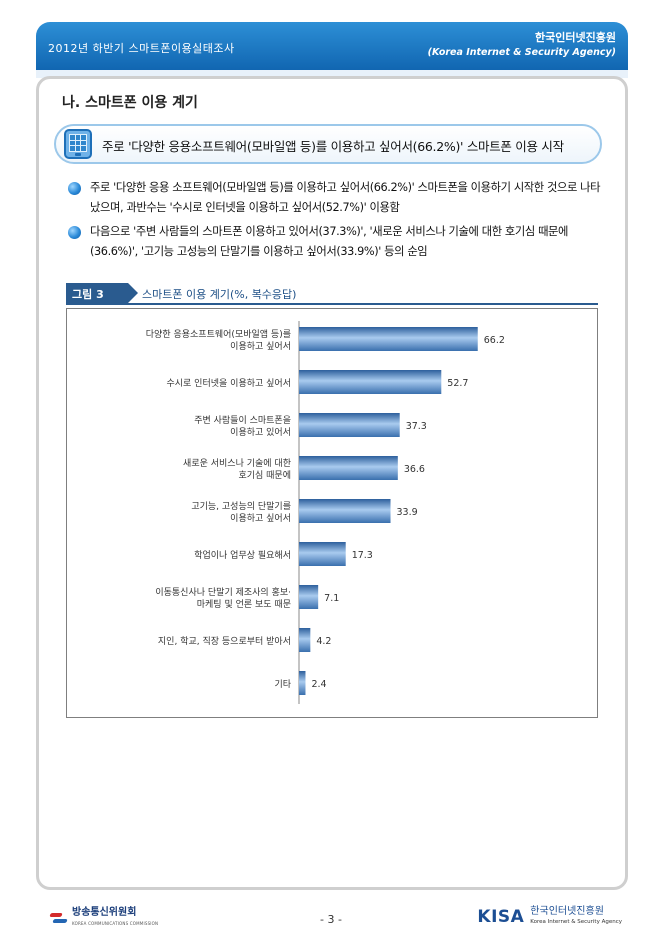  What do you see at coordinates (130, 103) in the screenshot?
I see `section-title: 나. 스마트폰 이용 계기` at bounding box center [130, 103].